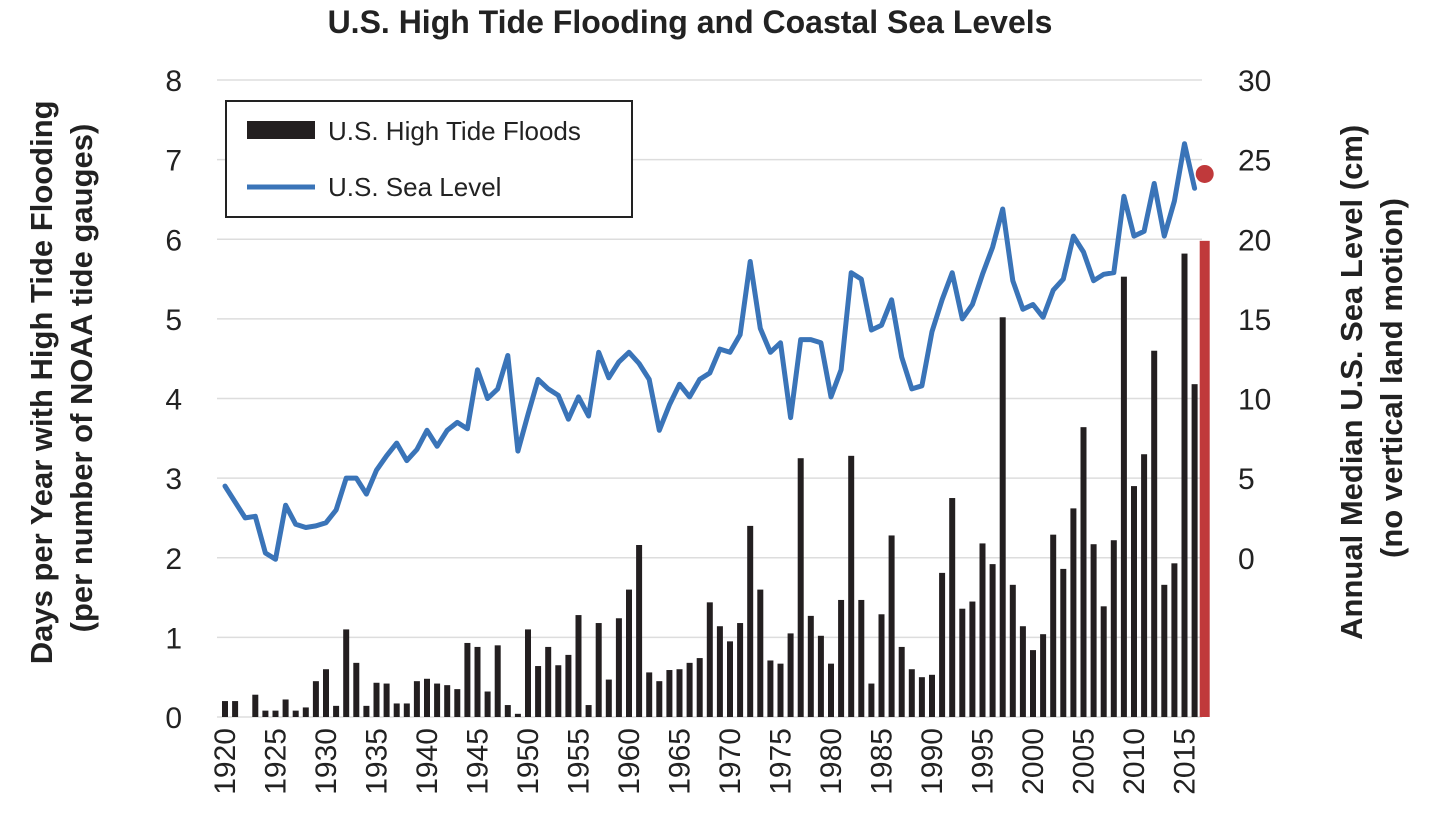  I want to click on x-tick-label: 1960, so click(629, 761).